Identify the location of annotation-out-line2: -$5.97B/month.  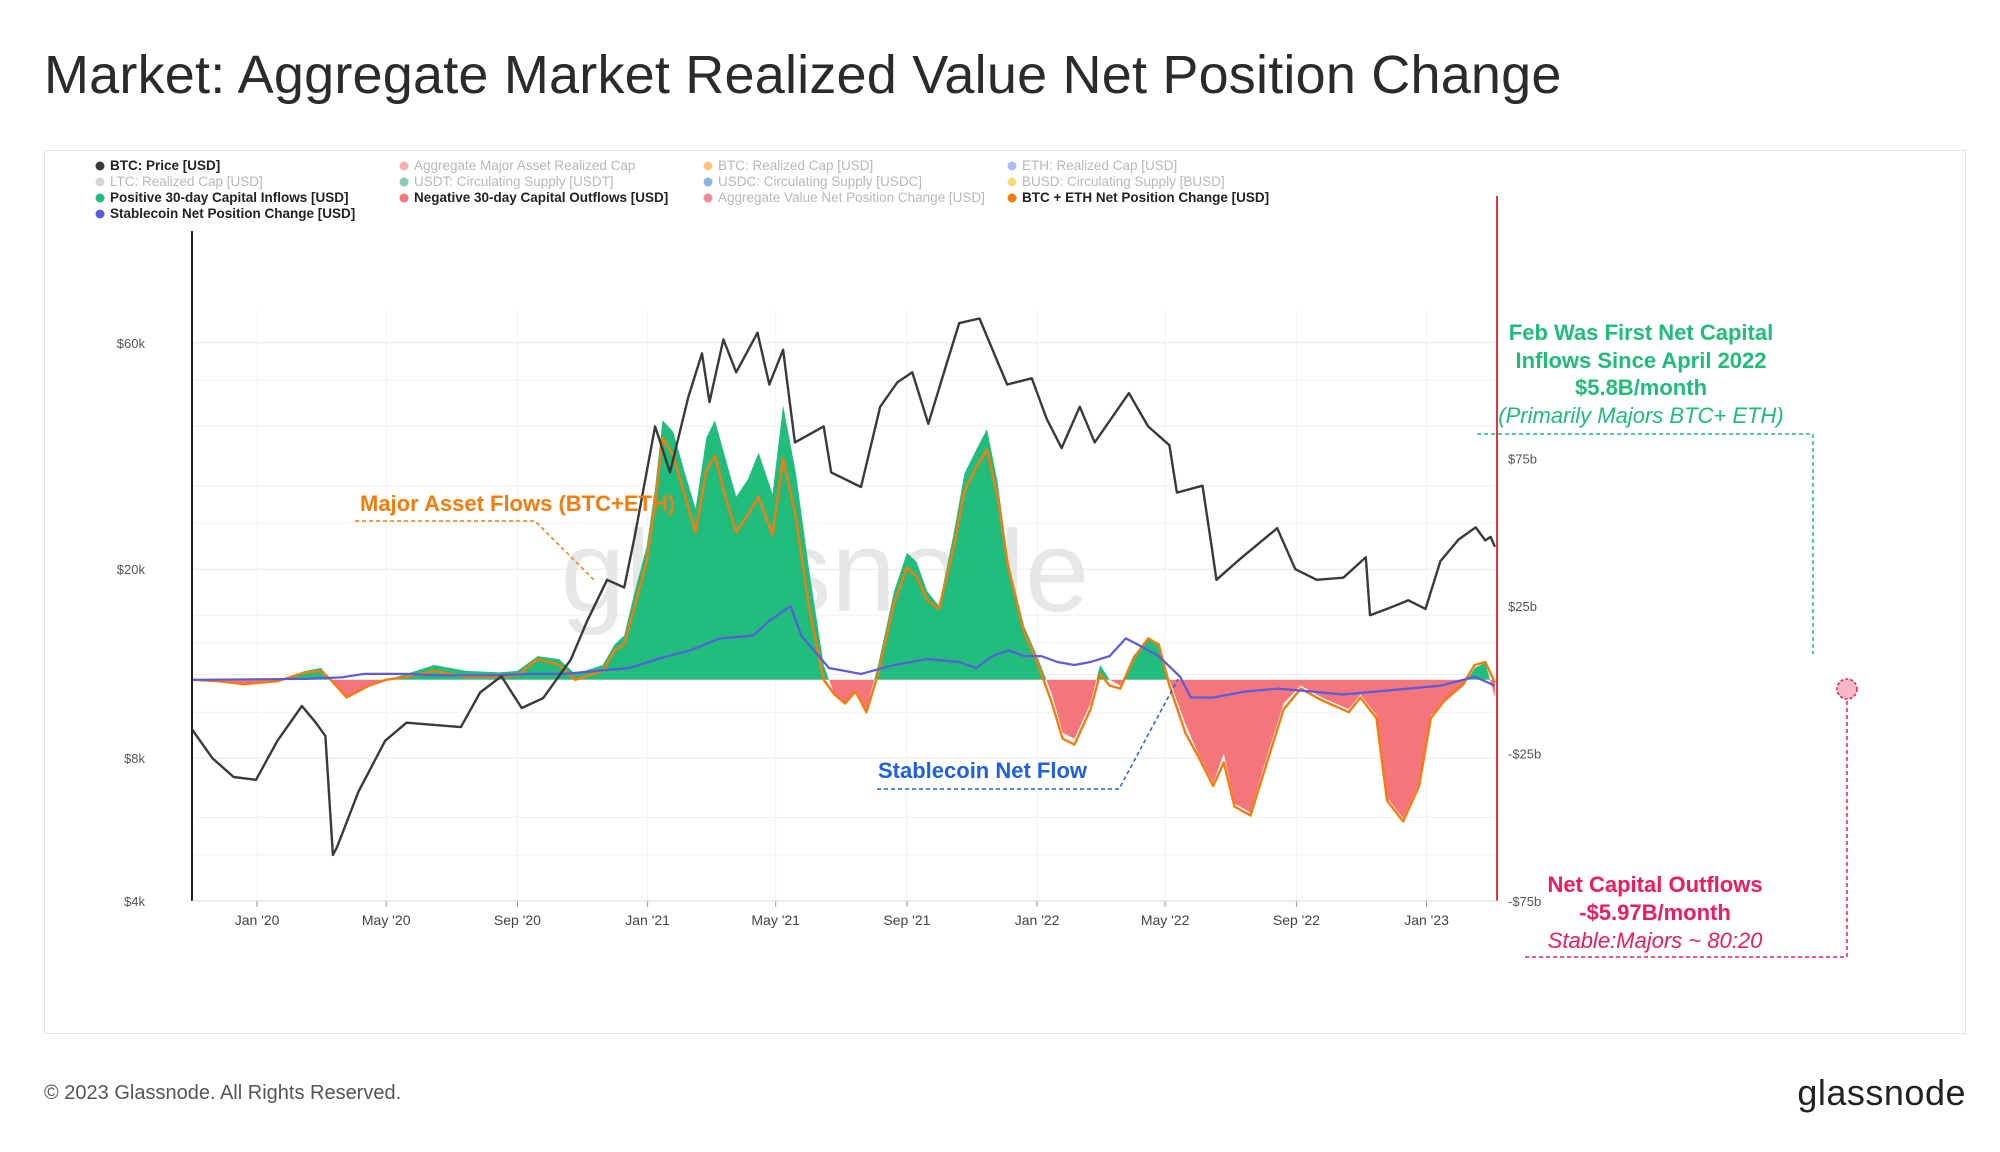
(1655, 912).